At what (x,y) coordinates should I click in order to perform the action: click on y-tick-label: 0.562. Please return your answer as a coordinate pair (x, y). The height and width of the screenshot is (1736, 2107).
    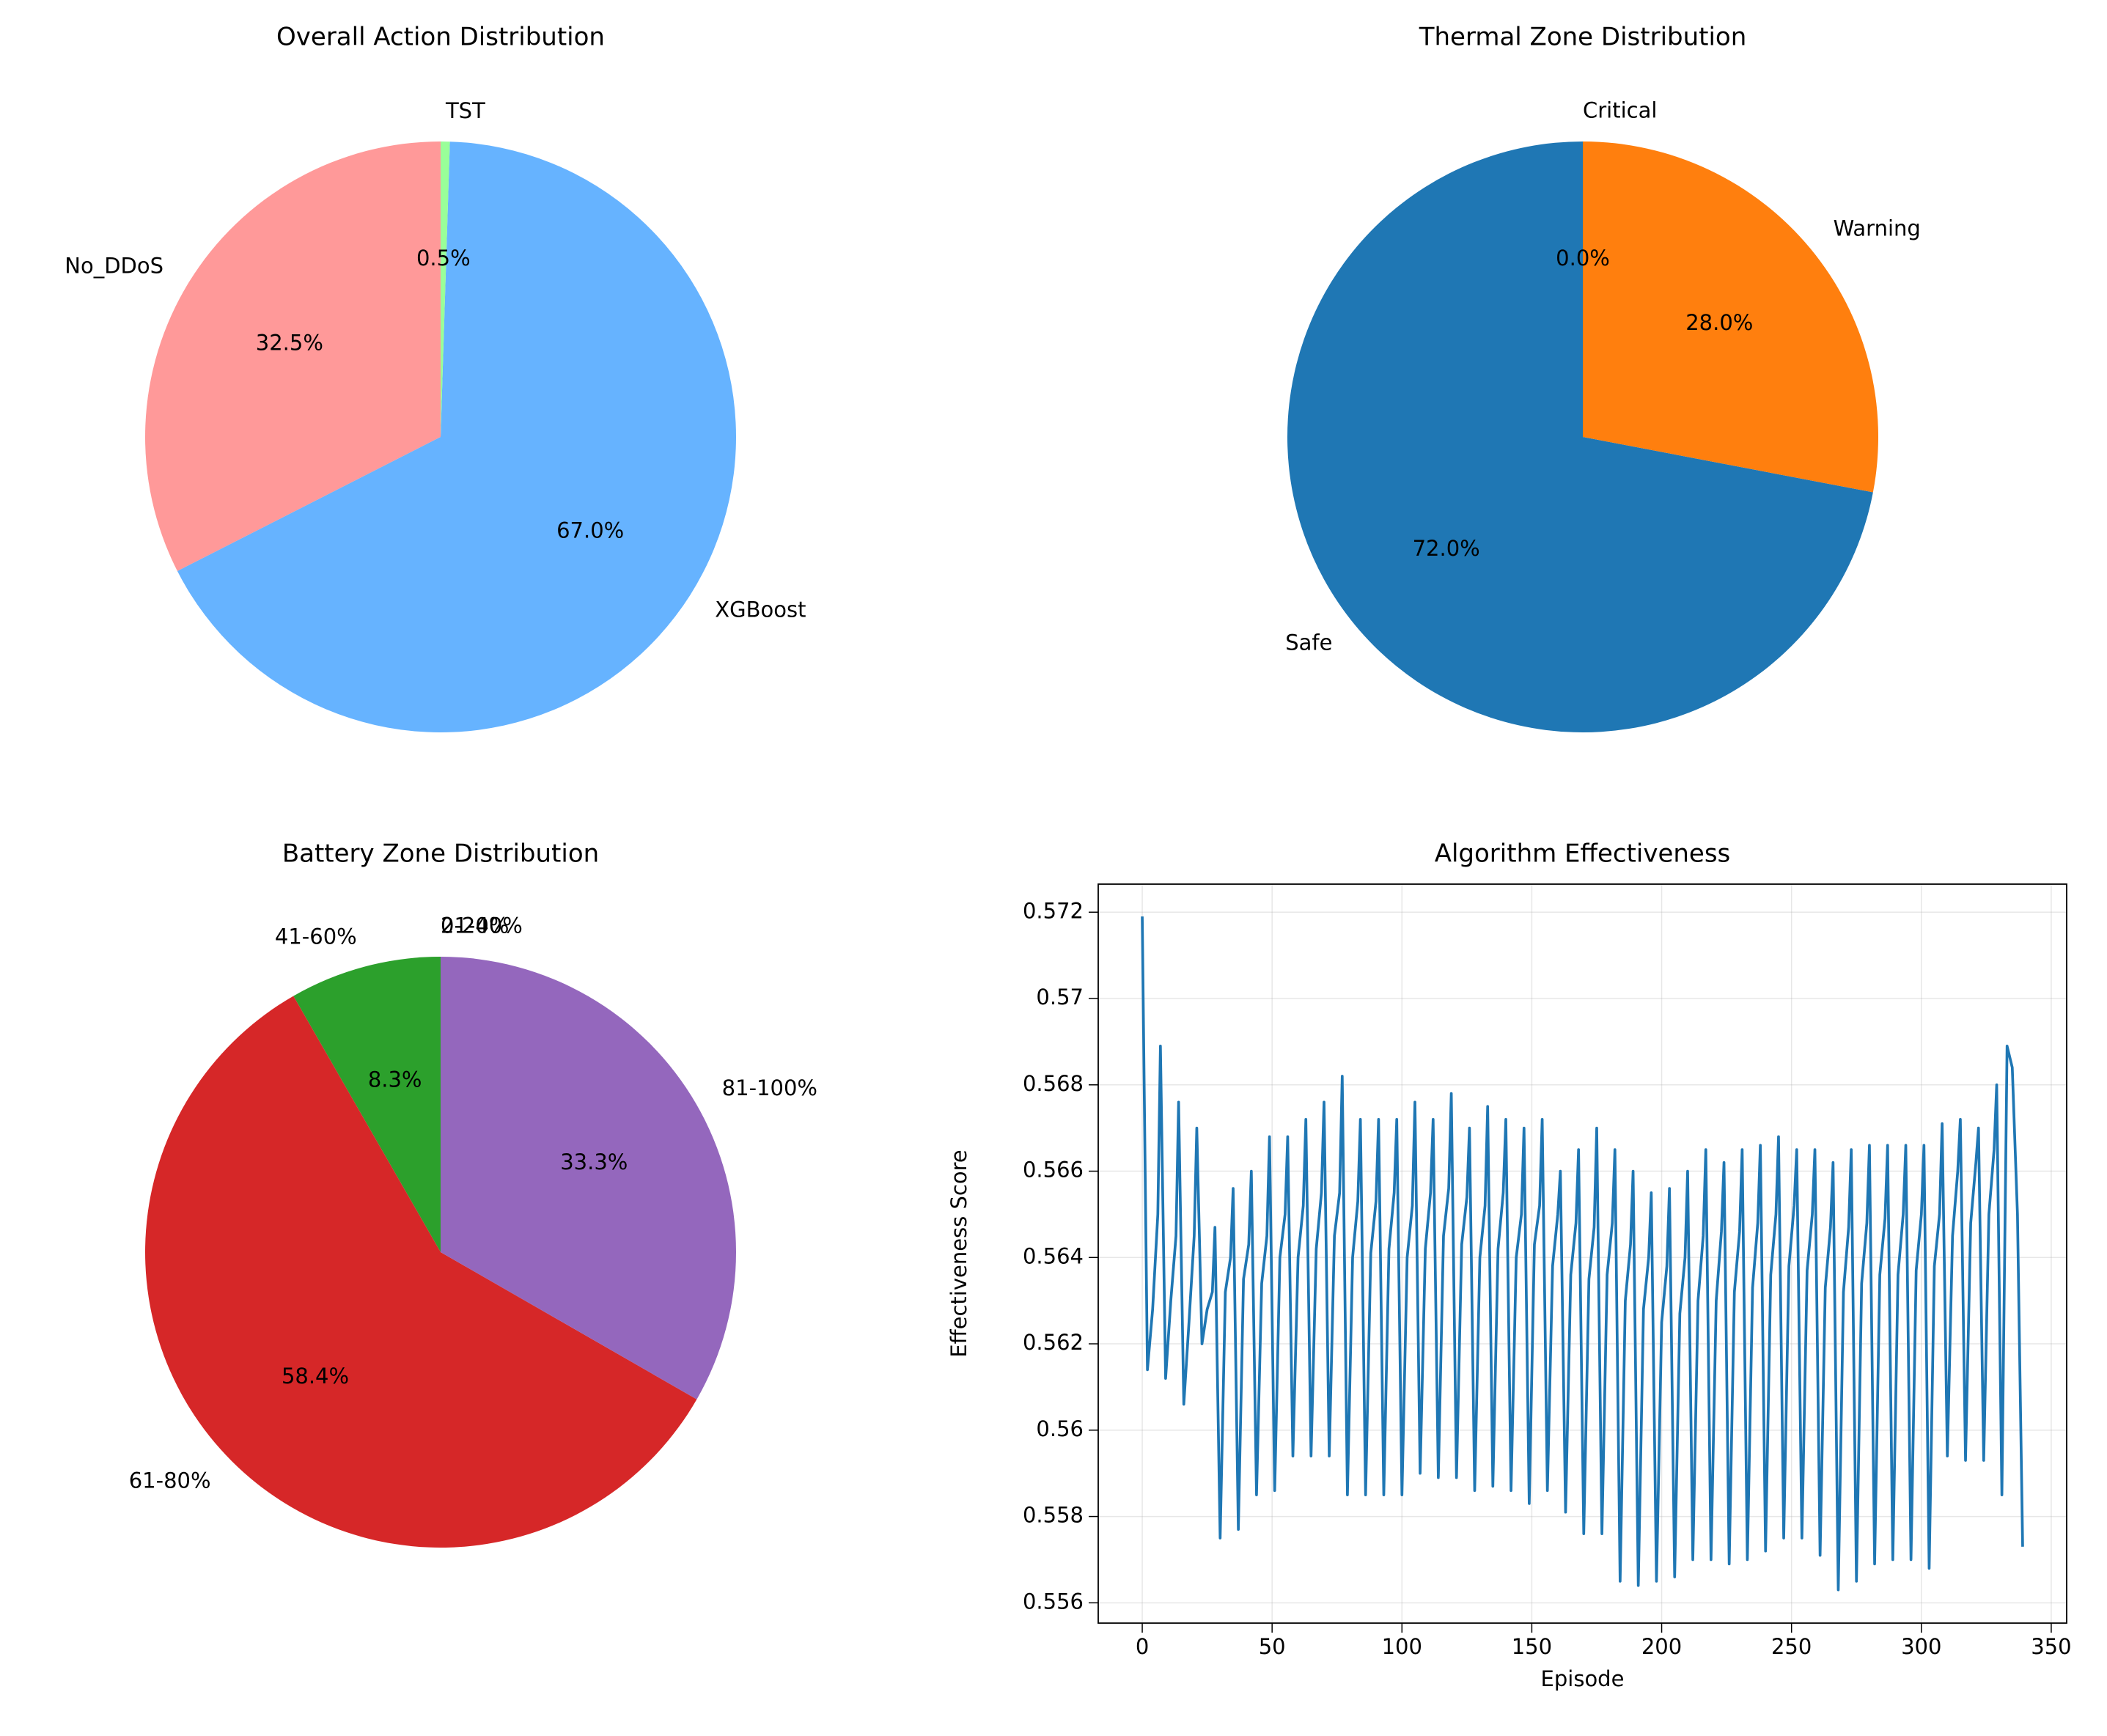
    Looking at the image, I should click on (1053, 1342).